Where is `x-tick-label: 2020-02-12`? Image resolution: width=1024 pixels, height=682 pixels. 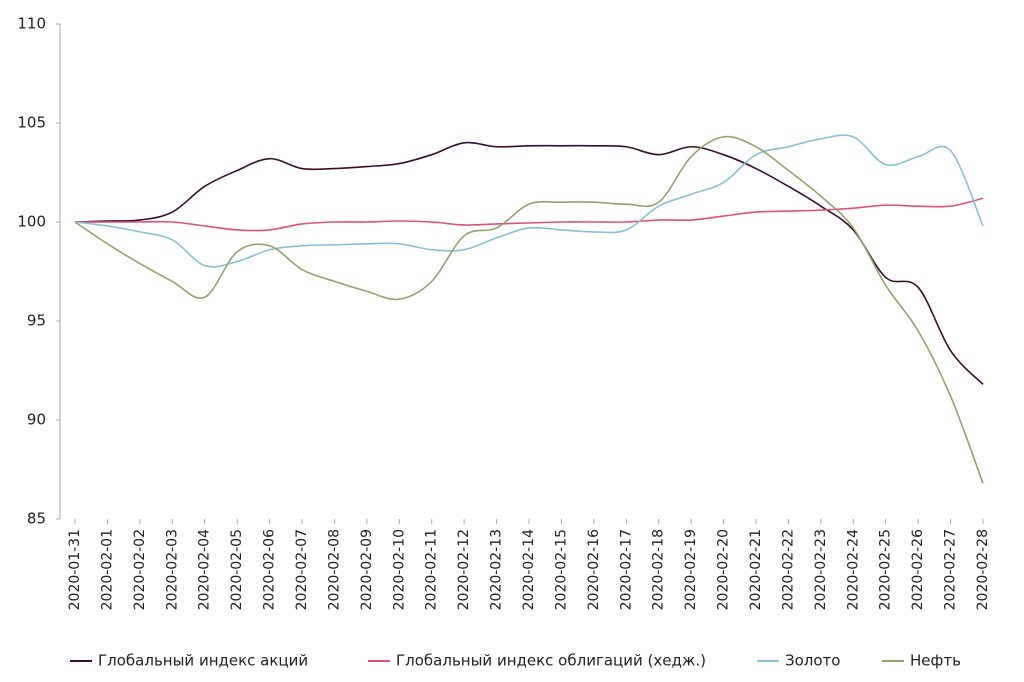 x-tick-label: 2020-02-12 is located at coordinates (464, 569).